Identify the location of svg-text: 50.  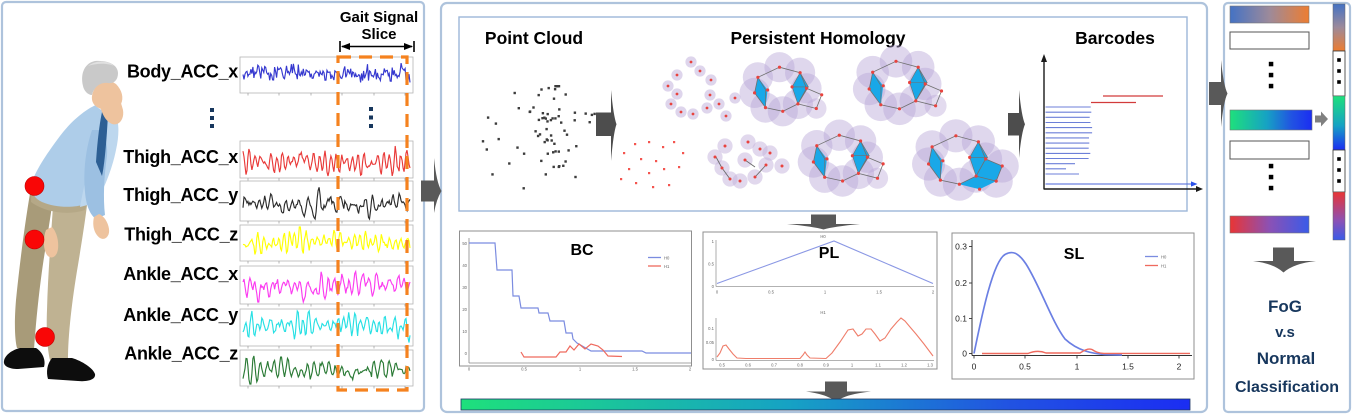
(464, 243).